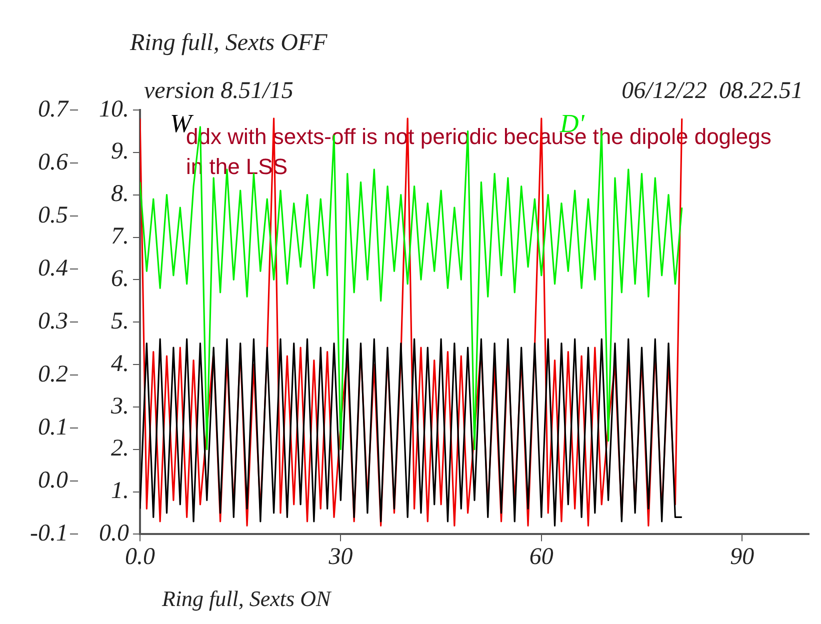 Image resolution: width=821 pixels, height=624 pixels. I want to click on y-tick-label: 1., so click(120, 491).